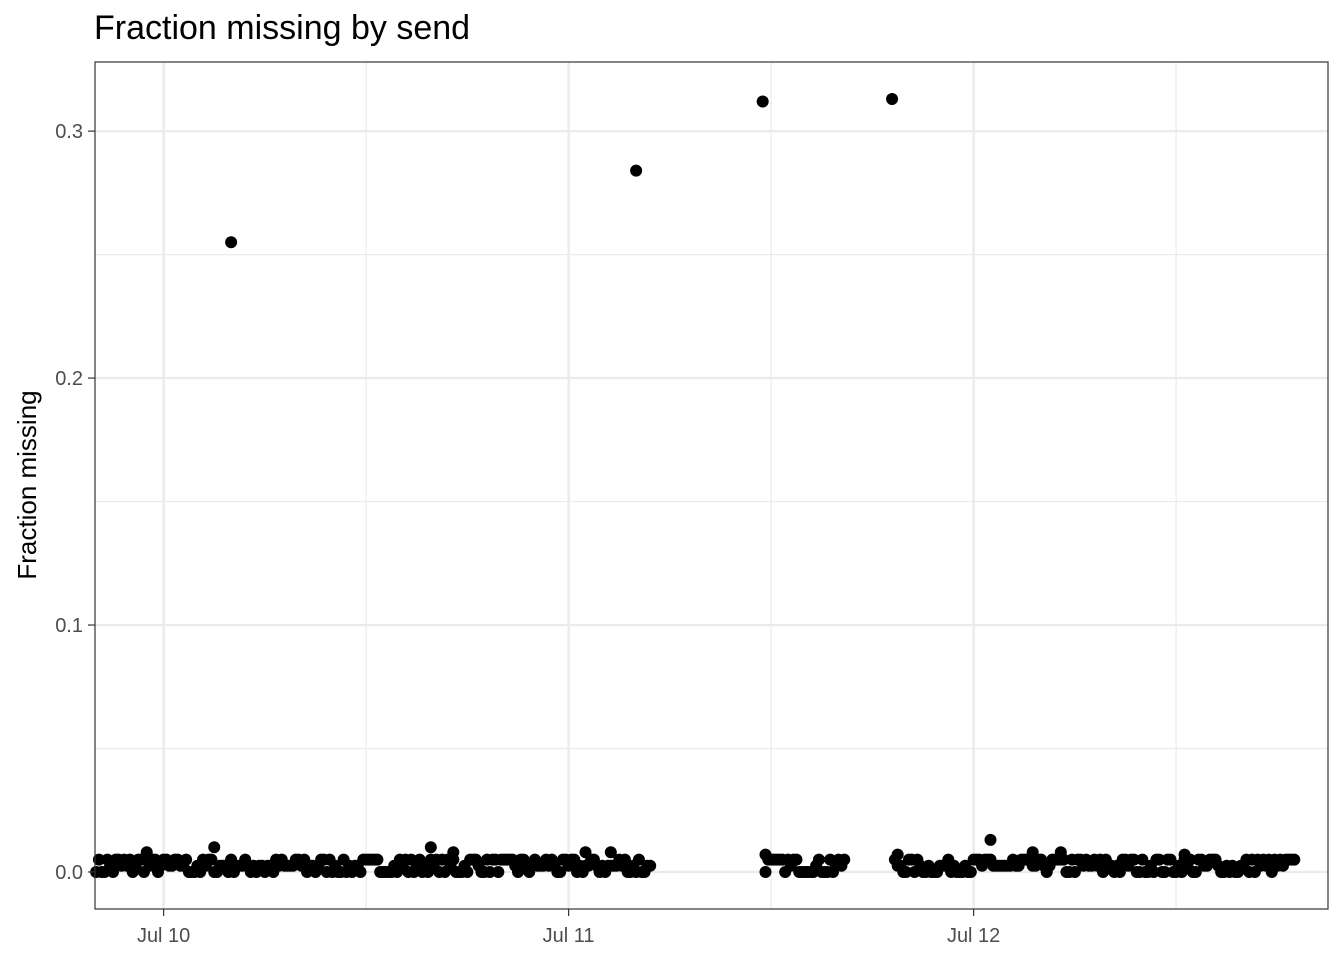  Describe the element at coordinates (973, 936) in the screenshot. I see `x-tick-label: Jul 12` at that location.